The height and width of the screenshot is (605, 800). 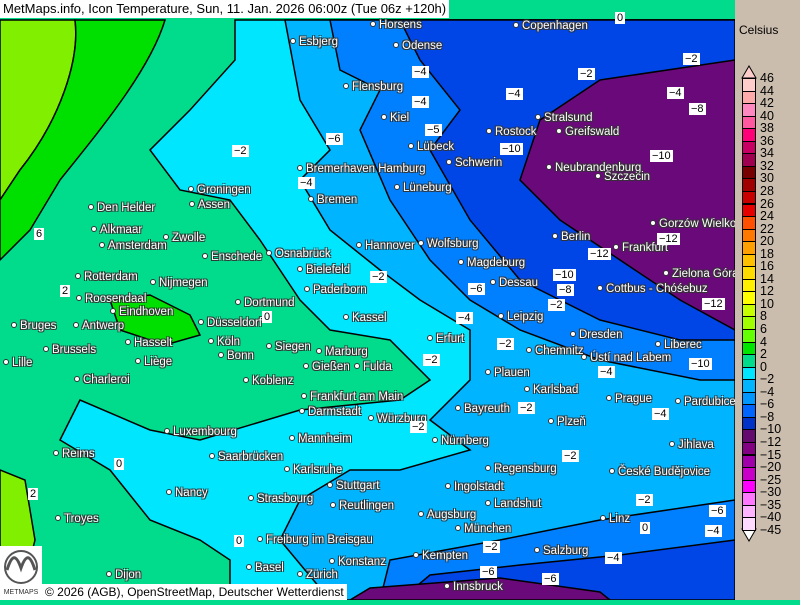 What do you see at coordinates (596, 335) in the screenshot?
I see `city-label: Dresden` at bounding box center [596, 335].